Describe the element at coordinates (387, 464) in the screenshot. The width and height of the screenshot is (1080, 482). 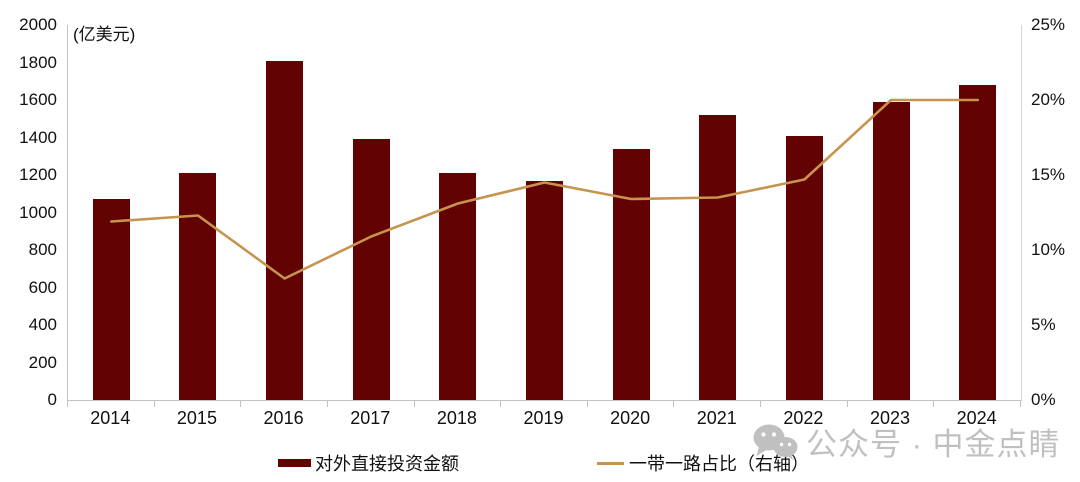
I see `legend-label-bar-series: 对外直接投资金额` at that location.